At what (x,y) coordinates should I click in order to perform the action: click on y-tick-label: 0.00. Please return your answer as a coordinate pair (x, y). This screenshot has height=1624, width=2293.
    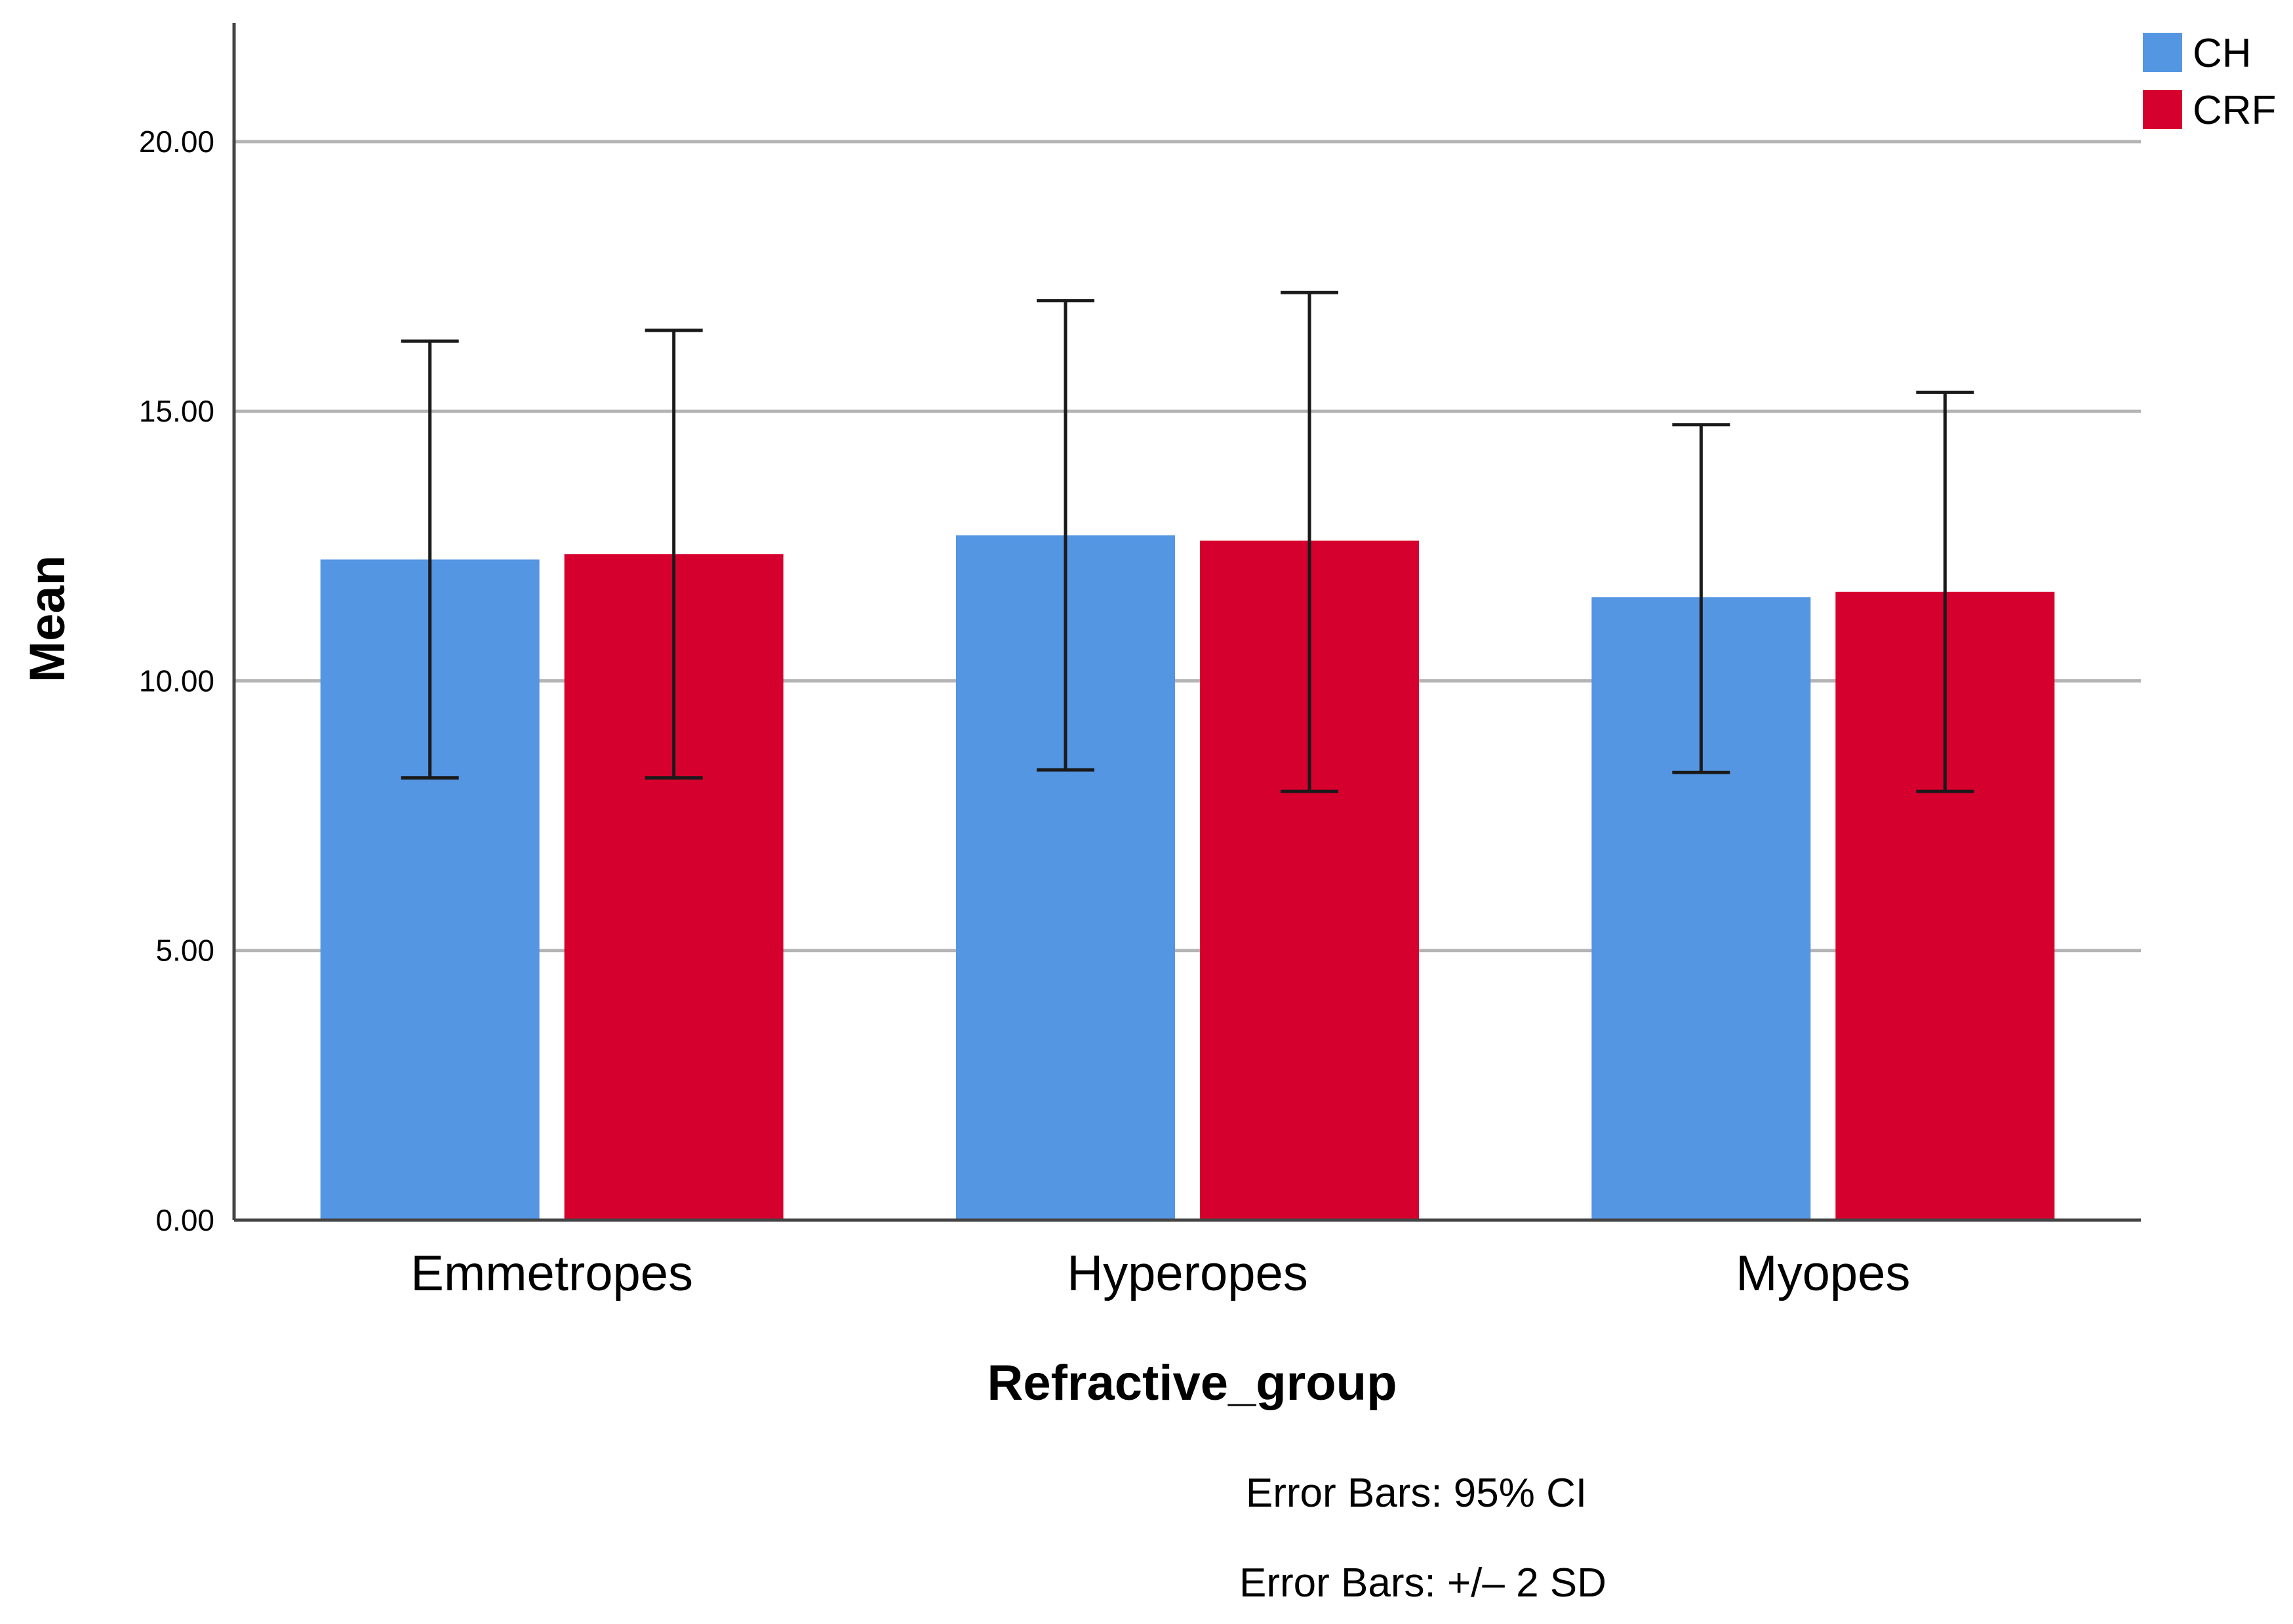
    Looking at the image, I should click on (184, 1220).